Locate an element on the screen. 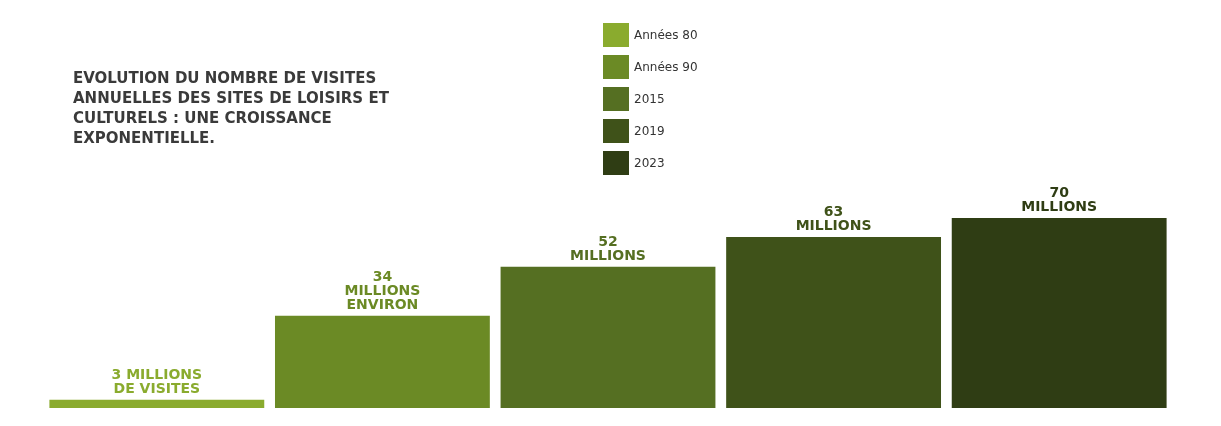 Image resolution: width=1221 pixels, height=426 pixels. data-label: 70 MILLIONS is located at coordinates (1059, 199).